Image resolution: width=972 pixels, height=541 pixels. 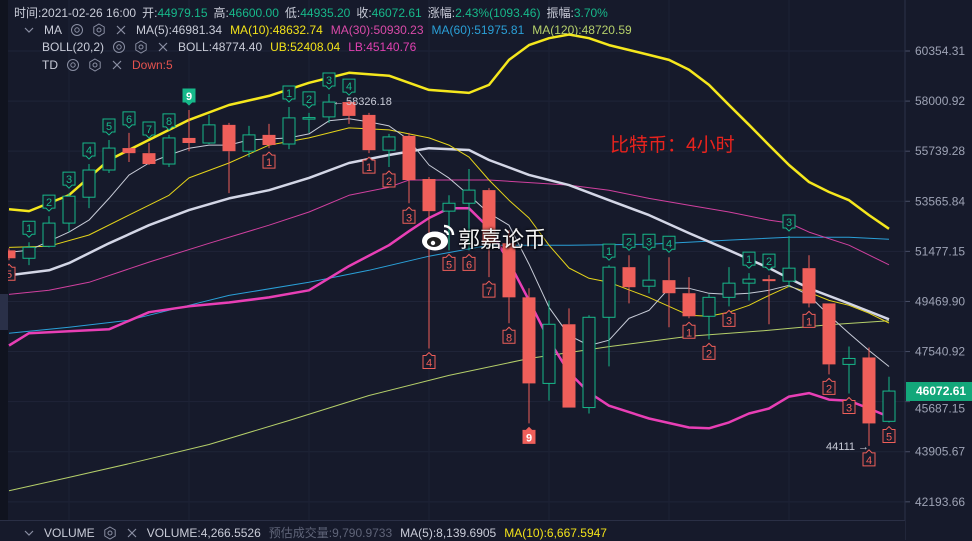 I want to click on ma-value: MA(10):48632.74, so click(x=276, y=30).